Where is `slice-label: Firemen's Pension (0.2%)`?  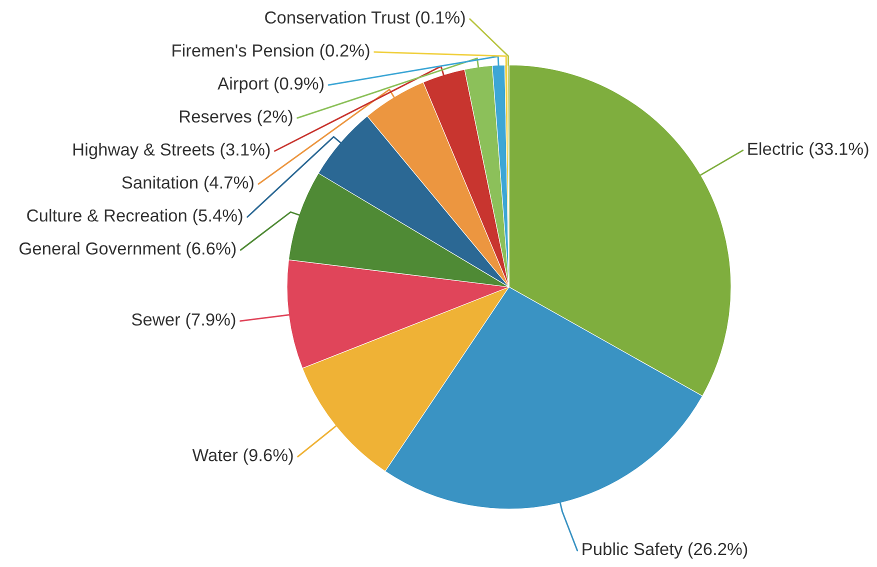 slice-label: Firemen's Pension (0.2%) is located at coordinates (271, 52).